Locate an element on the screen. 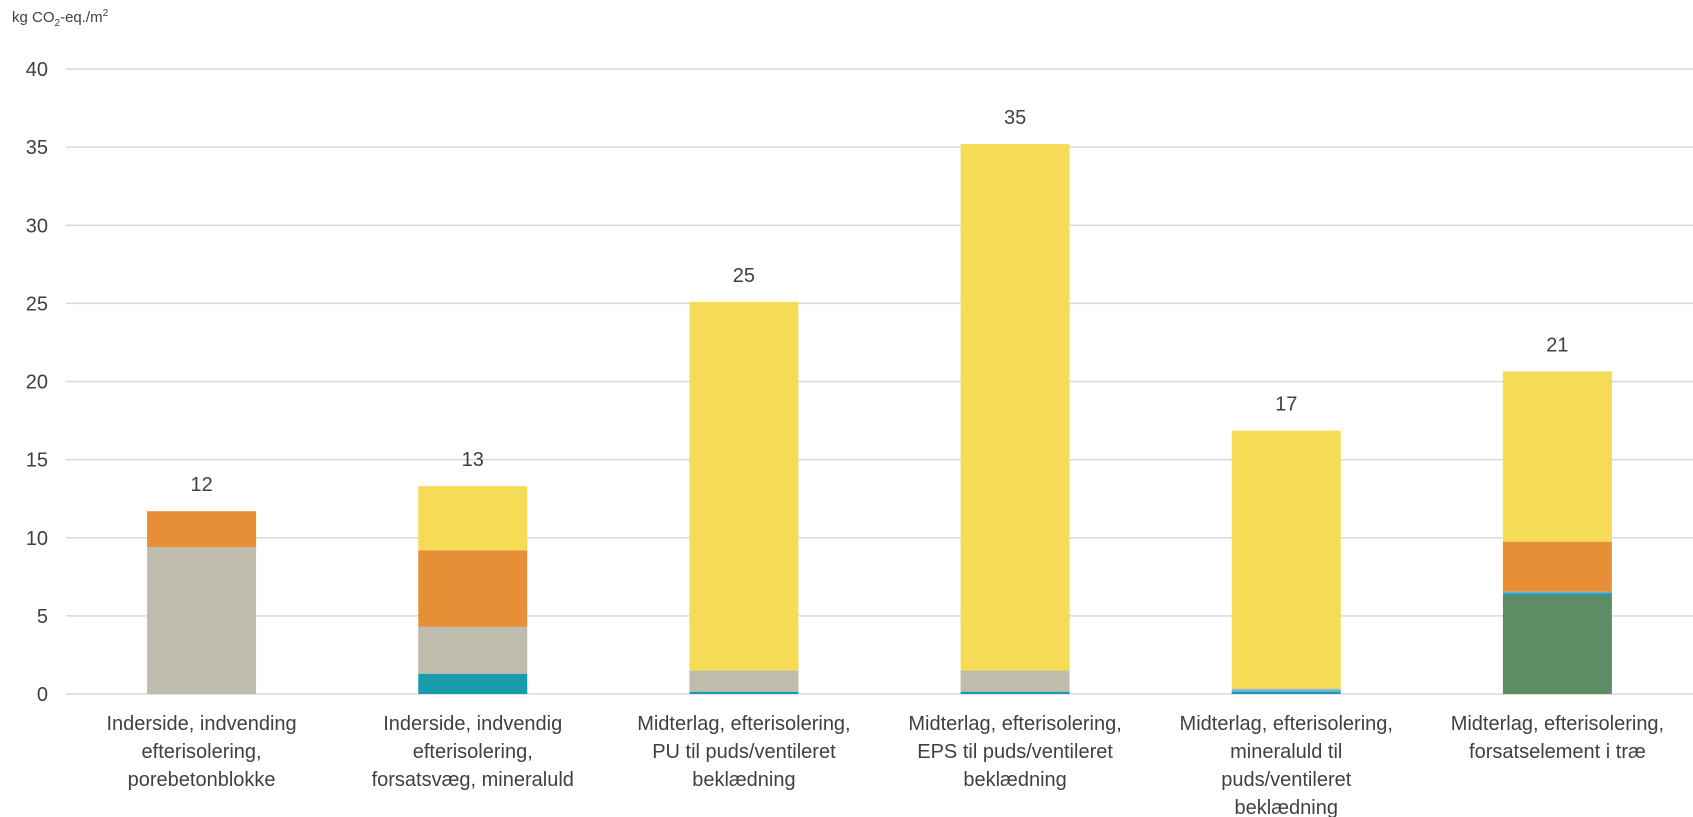  total-label: 25 is located at coordinates (744, 276).